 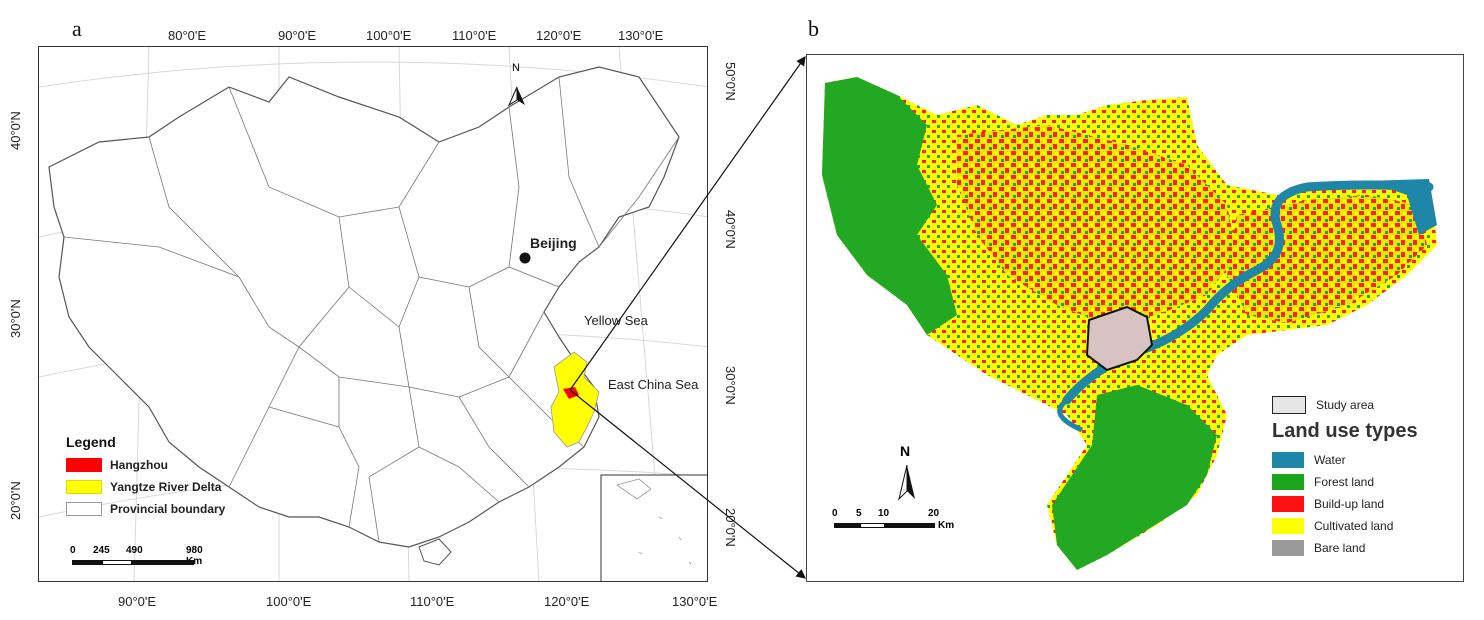 I want to click on bottom-lon-label: 90°0'E, so click(x=137, y=601).